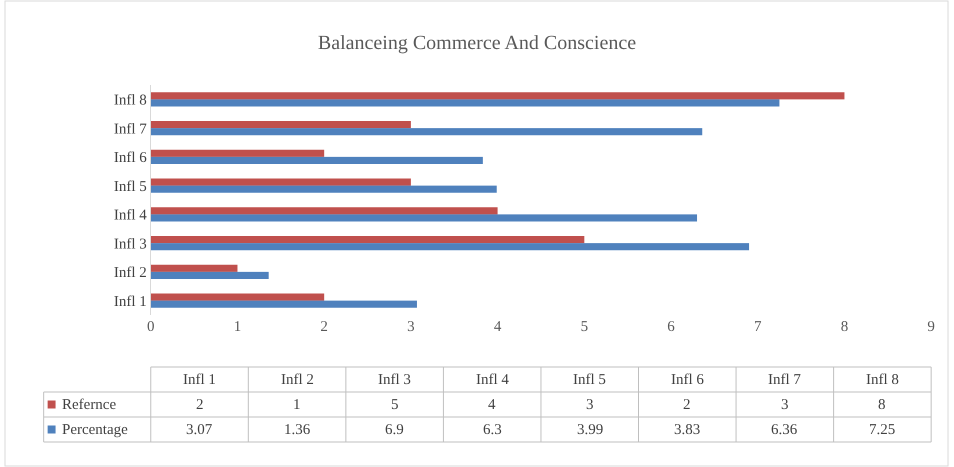 Image resolution: width=954 pixels, height=467 pixels. What do you see at coordinates (785, 380) in the screenshot?
I see `category-label: Infl 7` at bounding box center [785, 380].